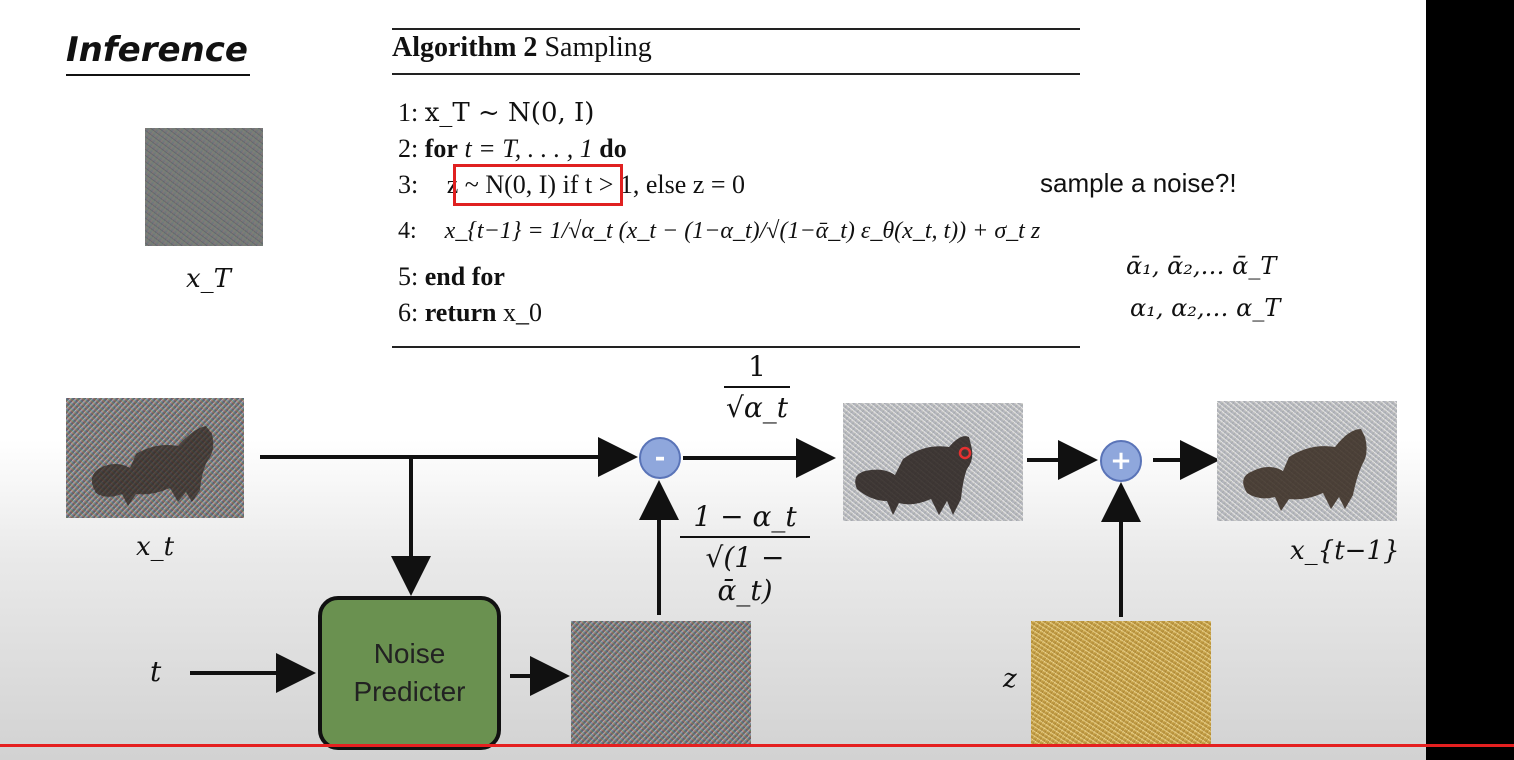  What do you see at coordinates (745, 516) in the screenshot?
I see `coef-numerator: 1 − α_t` at bounding box center [745, 516].